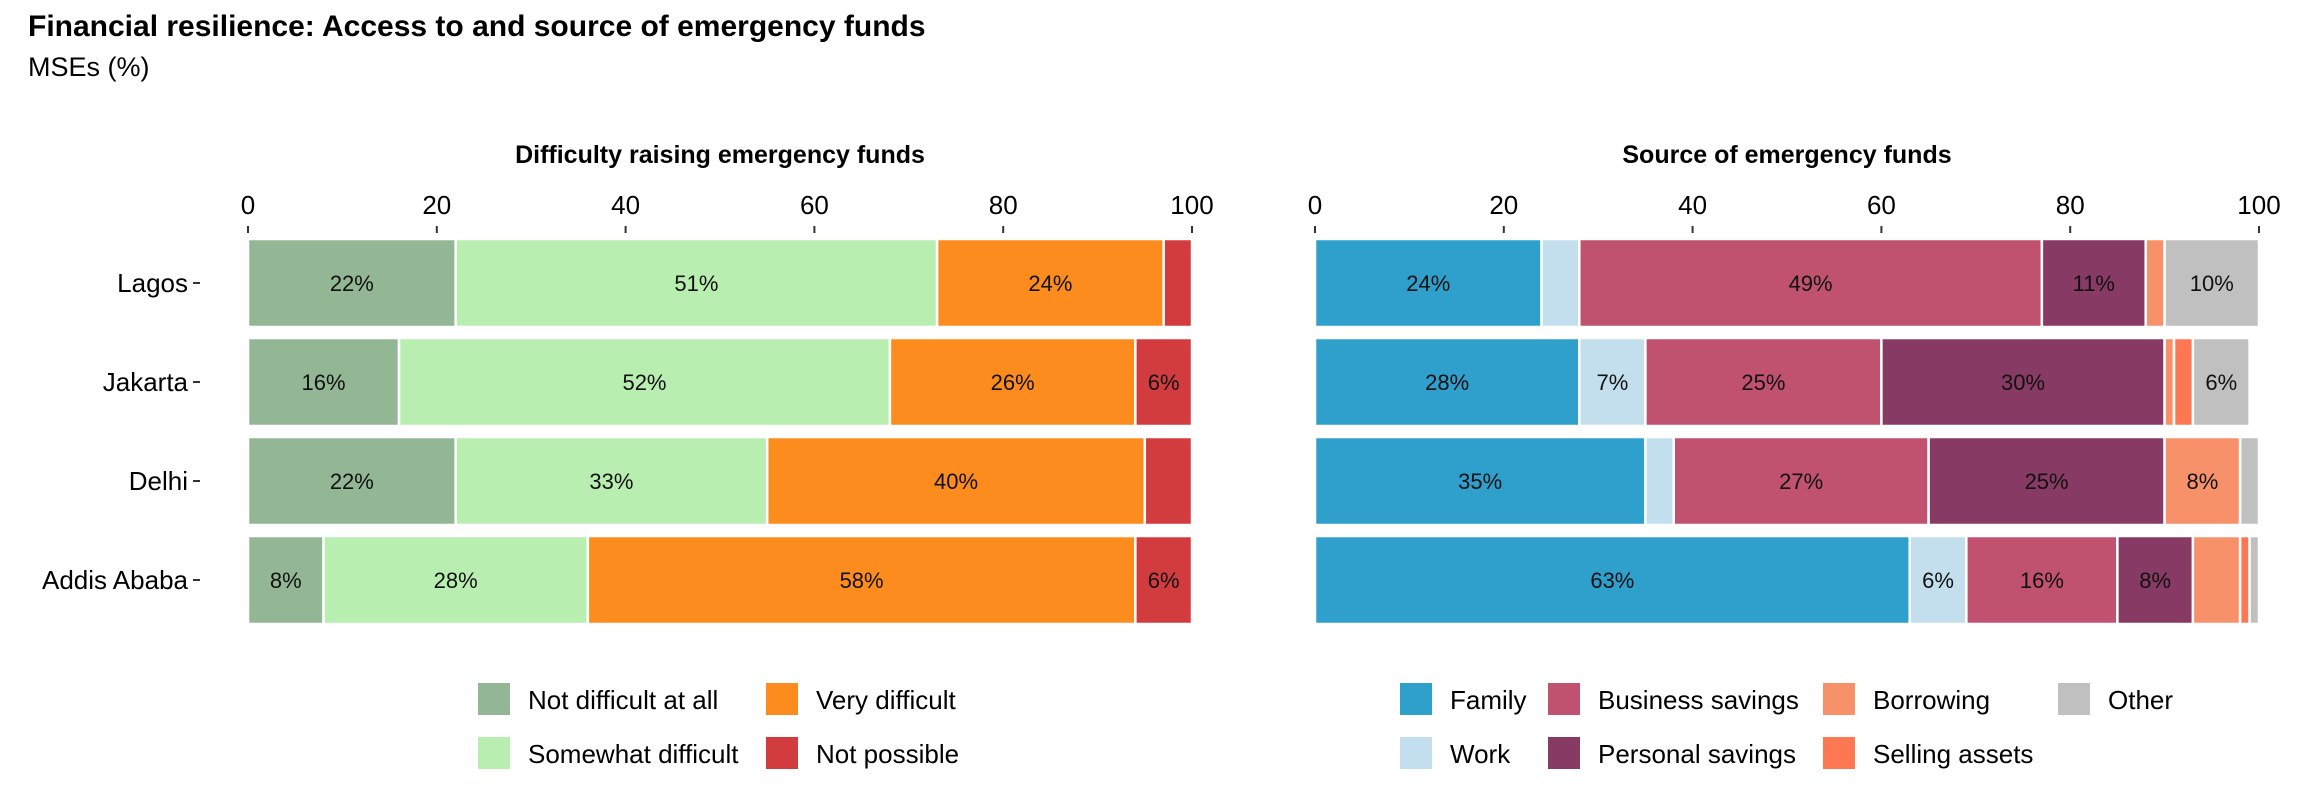 The image size is (2304, 806). What do you see at coordinates (323, 382) in the screenshot?
I see `panel-1-data-label: 16%` at bounding box center [323, 382].